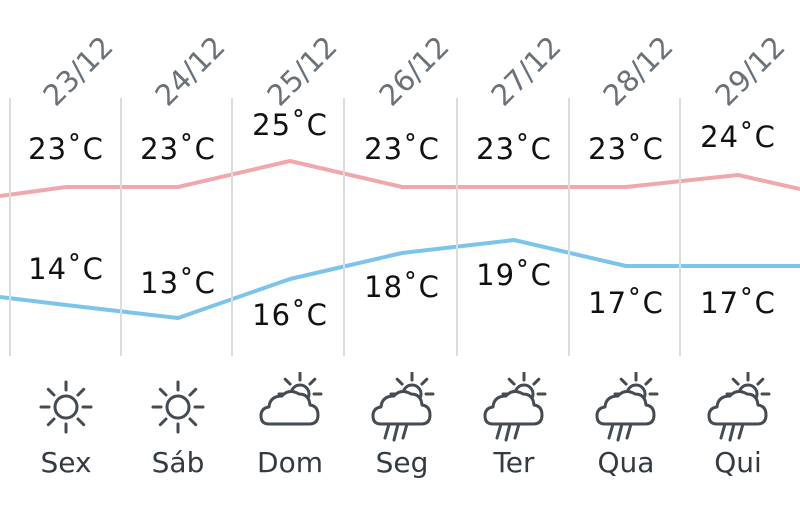 The height and width of the screenshot is (517, 800). Describe the element at coordinates (290, 315) in the screenshot. I see `min-temperature-label: 16˚C` at that location.